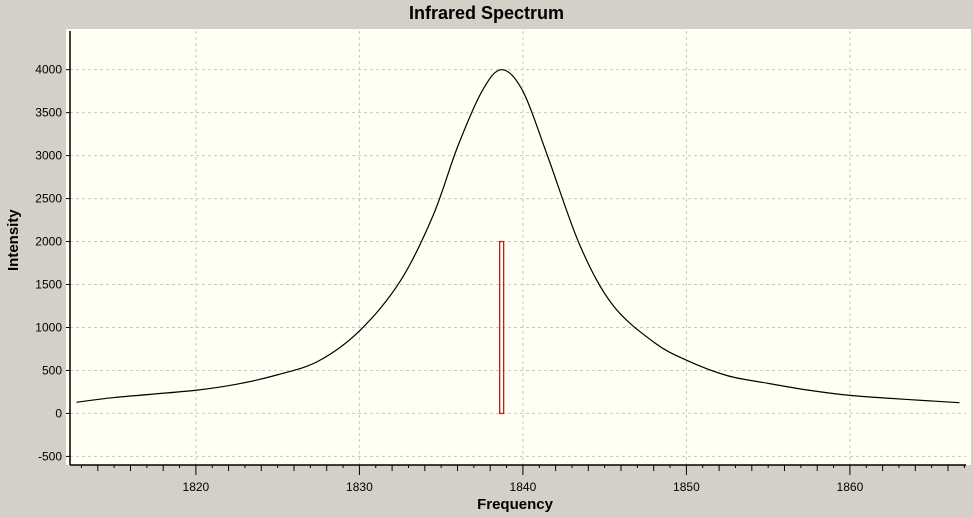  I want to click on stick-bar, so click(501, 327).